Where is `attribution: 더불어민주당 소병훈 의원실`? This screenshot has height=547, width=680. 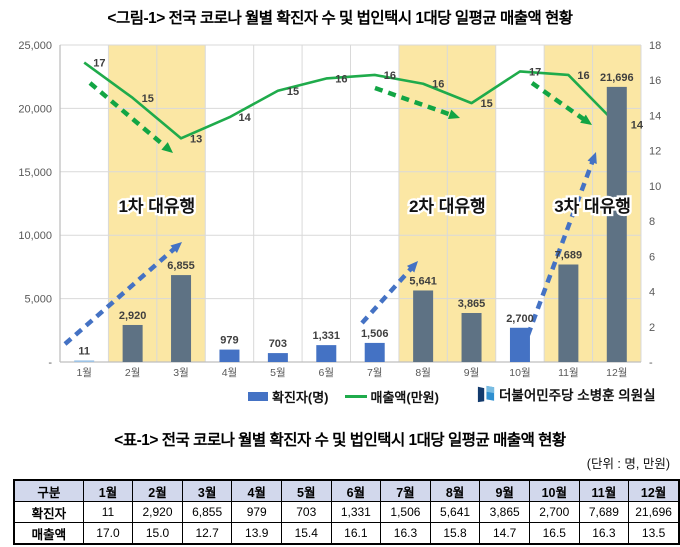
attribution: 더불어민주당 소병훈 의원실 is located at coordinates (566, 394).